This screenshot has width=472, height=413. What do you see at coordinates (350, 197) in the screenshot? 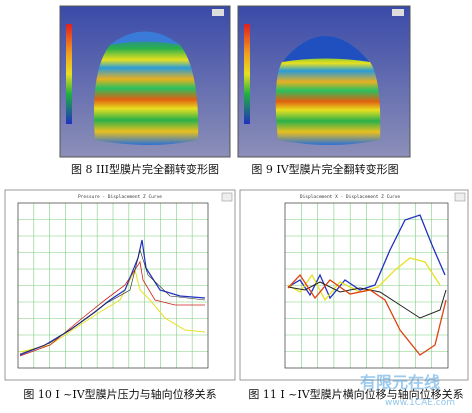
I see `plot-title: Displacement X - Displacement Z Curve` at bounding box center [350, 197].